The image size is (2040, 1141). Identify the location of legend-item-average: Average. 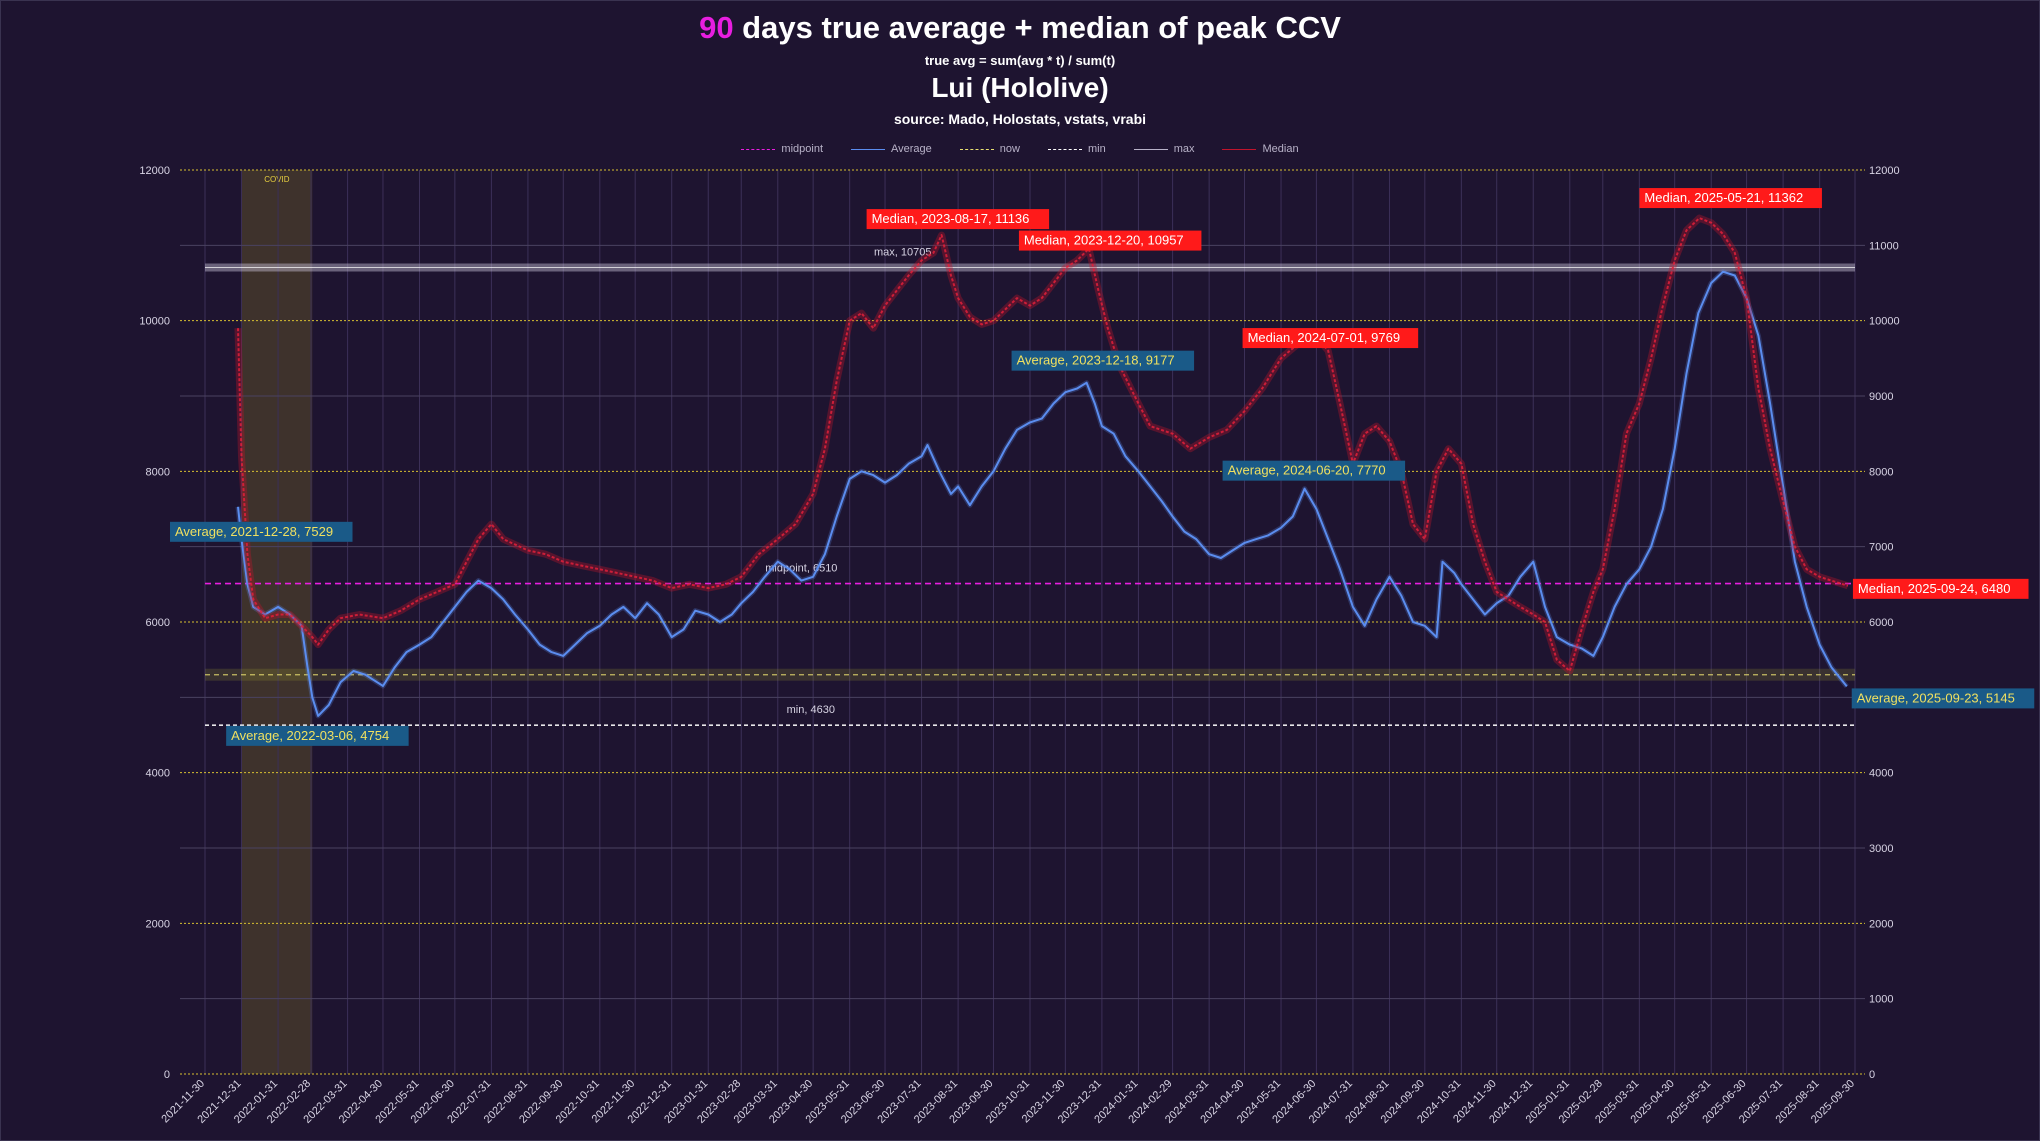
(891, 149).